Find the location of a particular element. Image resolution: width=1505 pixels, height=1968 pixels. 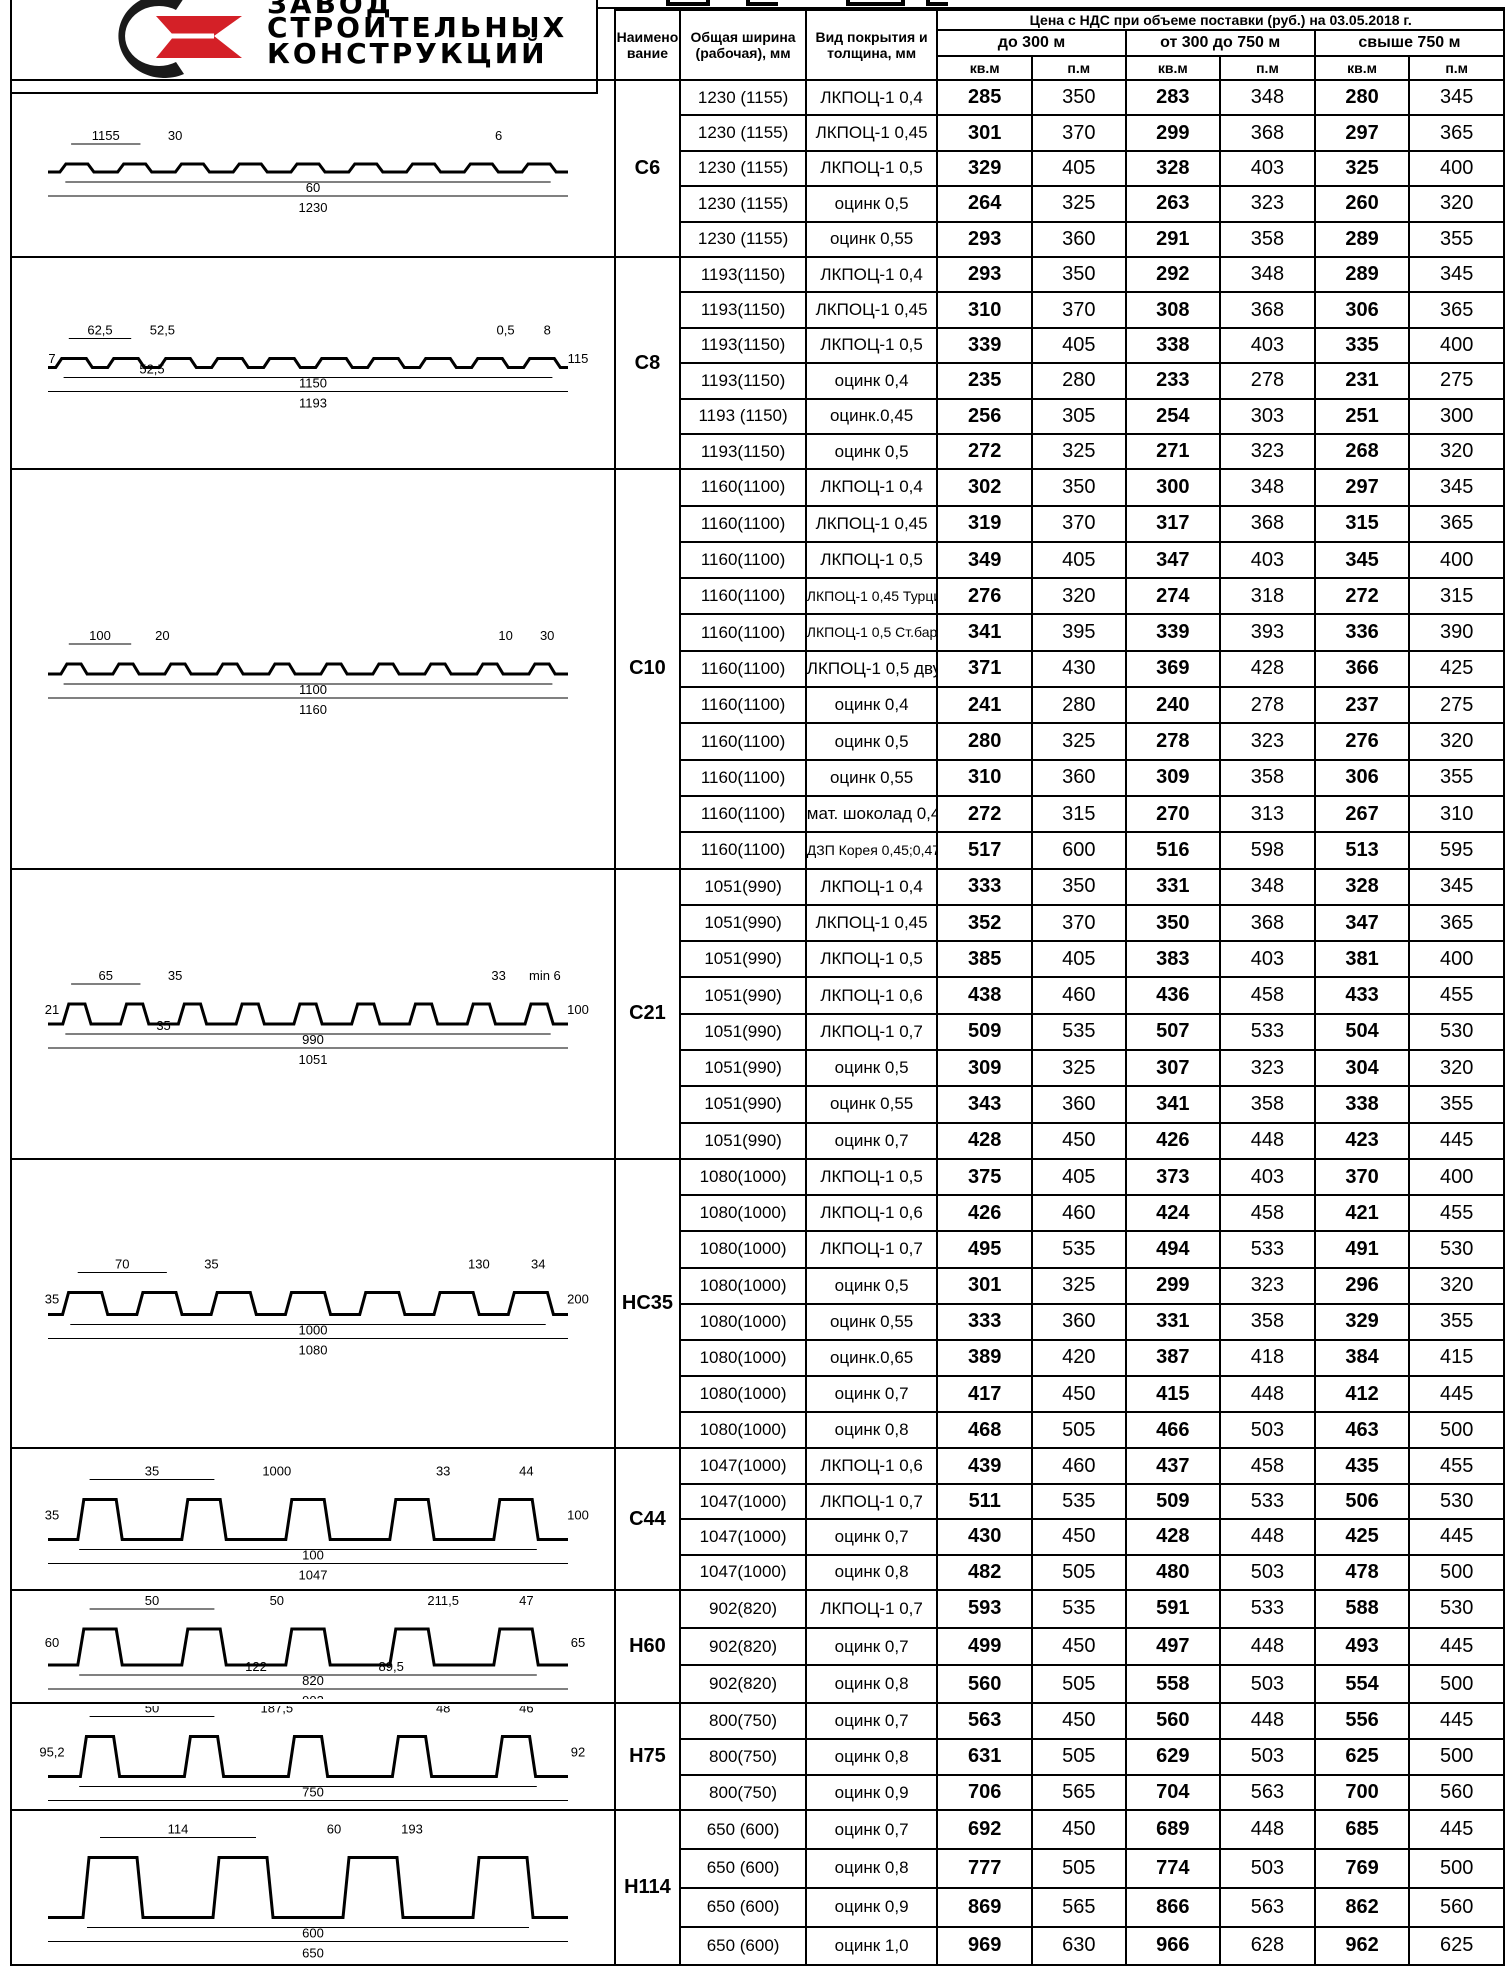

price-row: 1051(990) оцинк 0,5 309 325 307 323 304 320 is located at coordinates (758, 1068).